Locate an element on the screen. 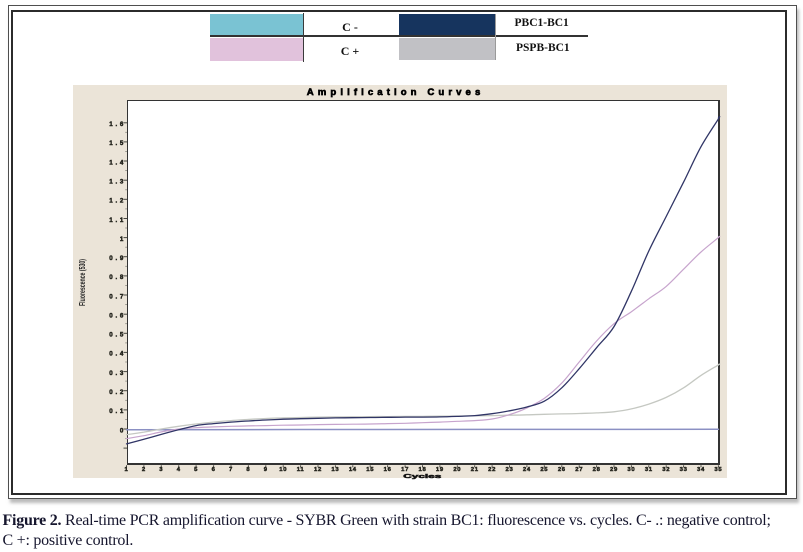 This screenshot has height=552, width=803. svg-text: Fluorescence (530) is located at coordinates (82, 282).